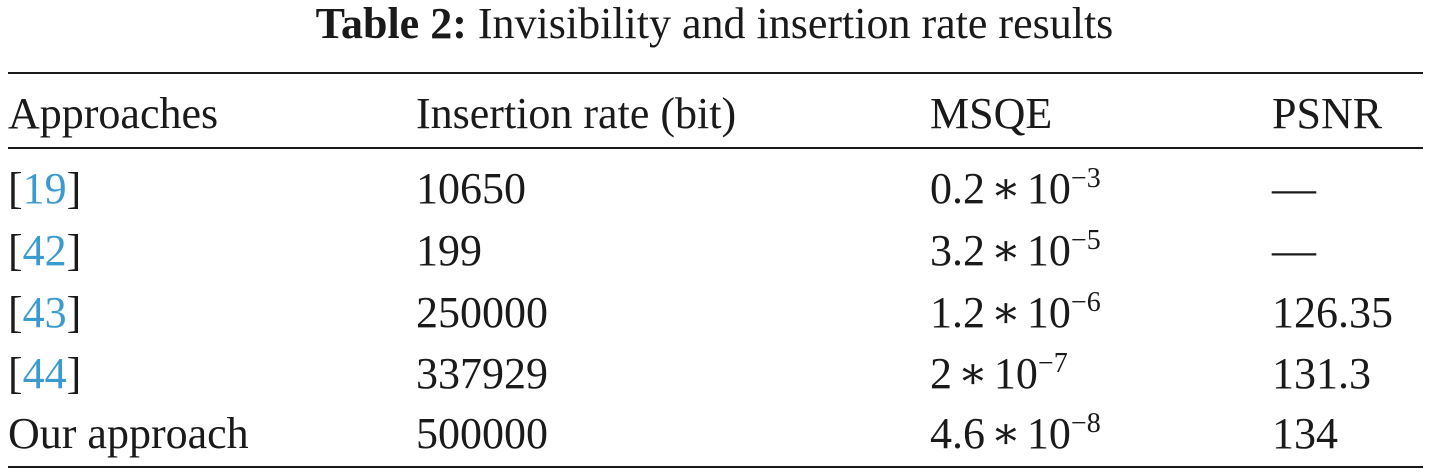 The image size is (1429, 475). What do you see at coordinates (576, 113) in the screenshot?
I see `header-insertion-rate: Insertion rate (bit)` at bounding box center [576, 113].